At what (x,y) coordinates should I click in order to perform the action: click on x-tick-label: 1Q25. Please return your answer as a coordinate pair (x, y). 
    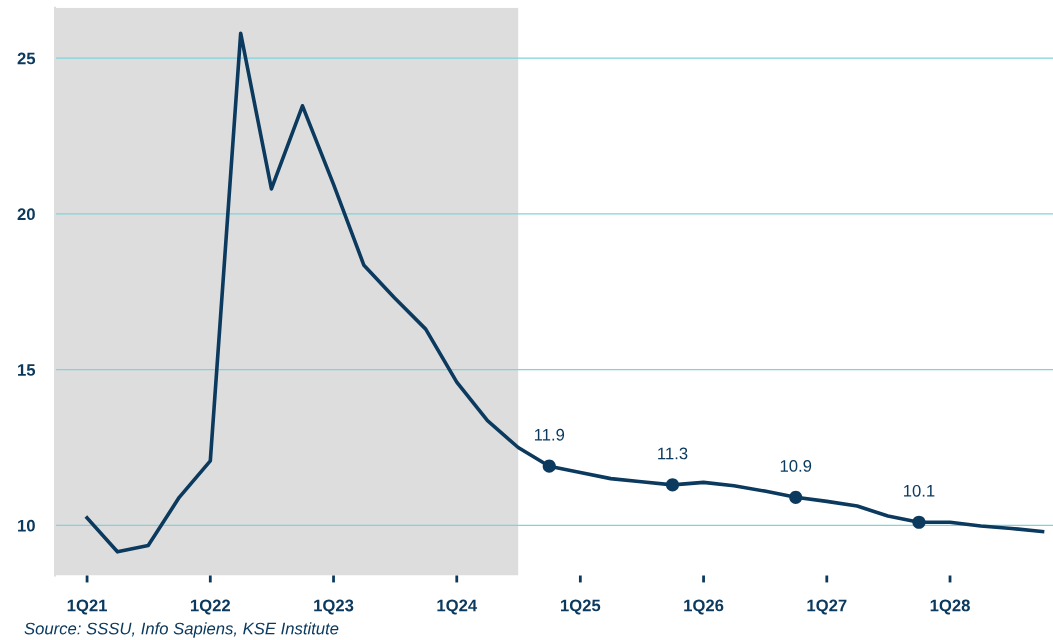
    Looking at the image, I should click on (581, 607).